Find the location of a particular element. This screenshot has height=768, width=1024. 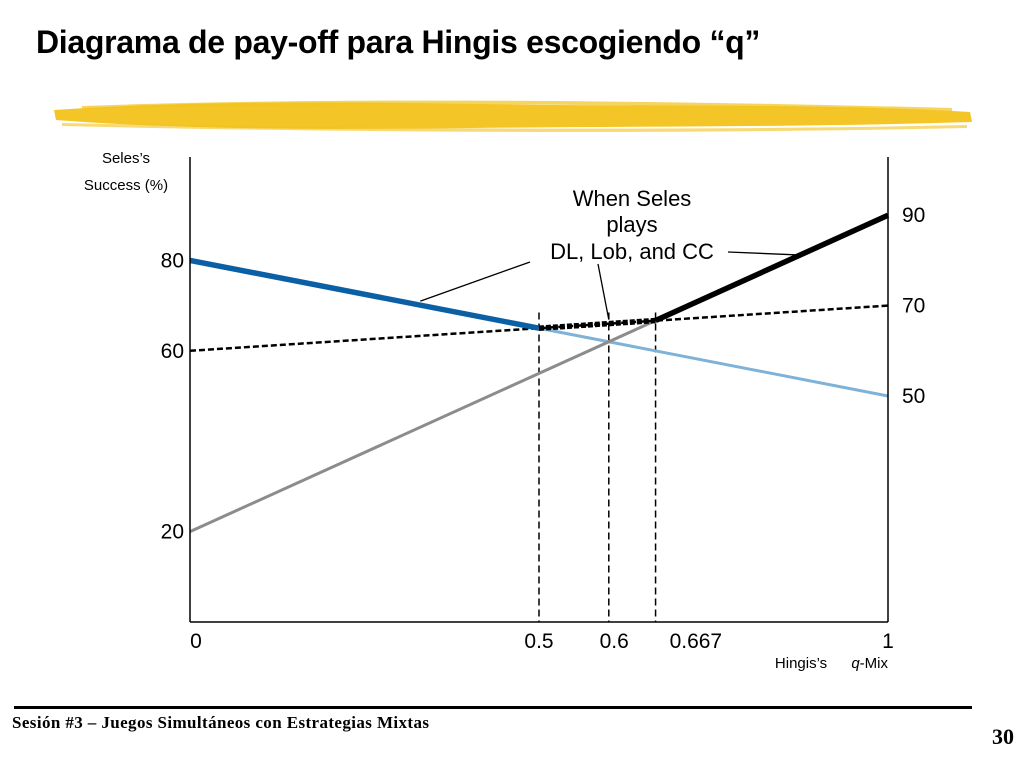

x-tick-0.6: 0.6 is located at coordinates (614, 641).